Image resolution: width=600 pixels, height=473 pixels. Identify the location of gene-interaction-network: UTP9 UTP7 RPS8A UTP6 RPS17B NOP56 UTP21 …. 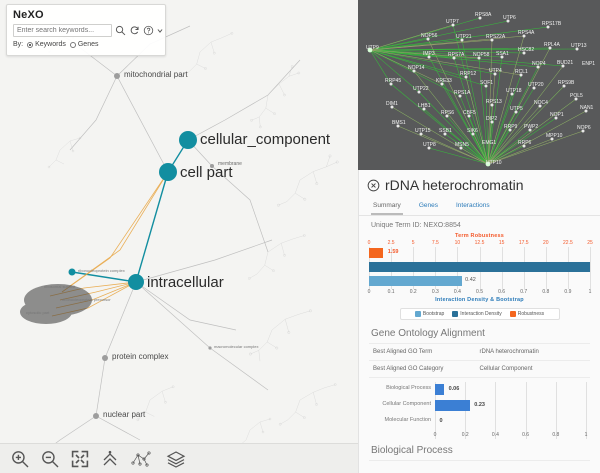
(479, 85).